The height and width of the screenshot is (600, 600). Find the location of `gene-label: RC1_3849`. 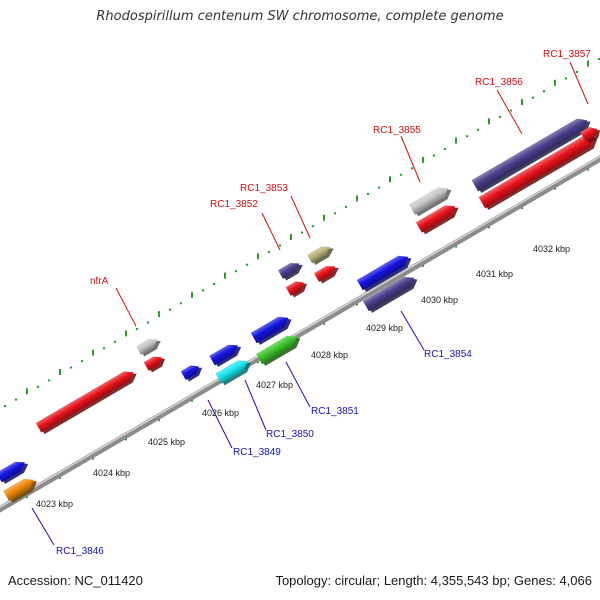

gene-label: RC1_3849 is located at coordinates (257, 452).